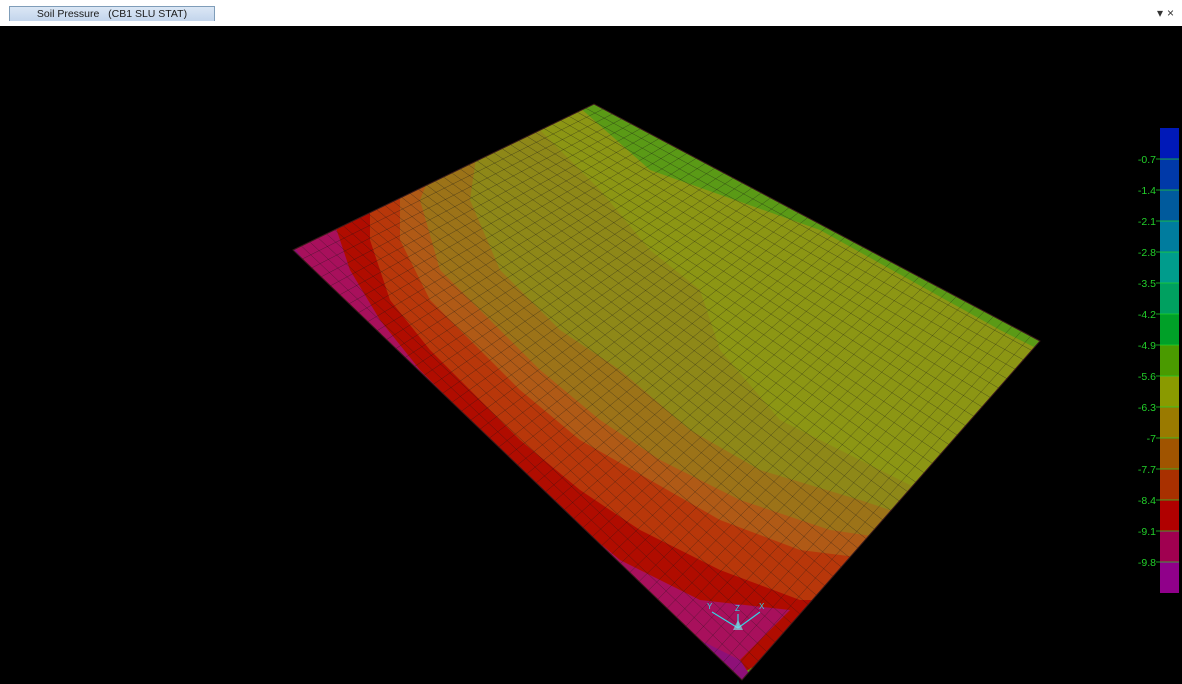 This screenshot has width=1182, height=684. Describe the element at coordinates (1147, 346) in the screenshot. I see `legend-label: -4.9` at that location.